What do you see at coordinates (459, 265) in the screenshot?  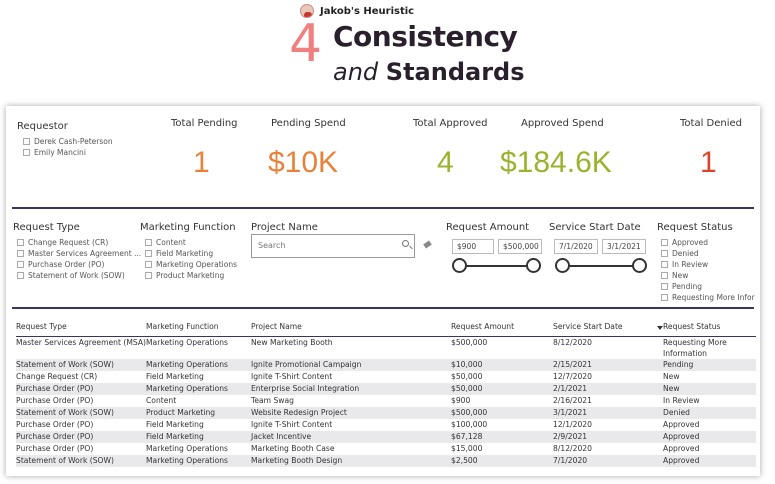 I see `amount-slider-min-handle` at bounding box center [459, 265].